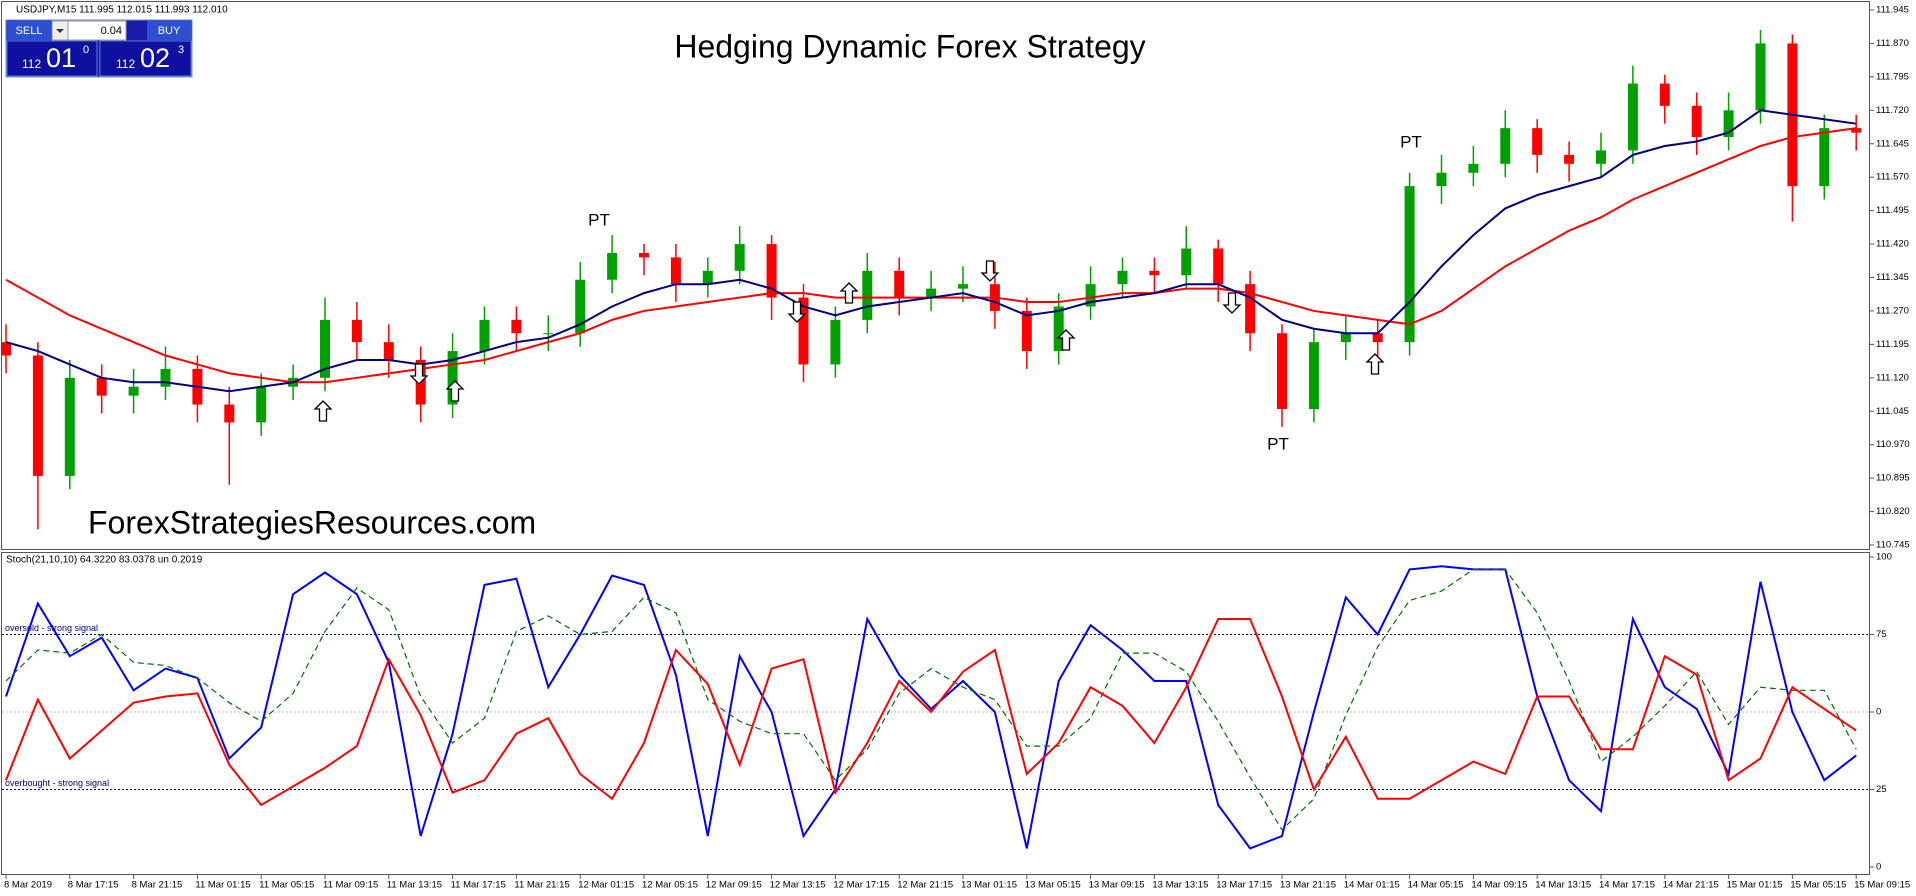  What do you see at coordinates (1892, 377) in the screenshot?
I see `y-tick-label: 111.120` at bounding box center [1892, 377].